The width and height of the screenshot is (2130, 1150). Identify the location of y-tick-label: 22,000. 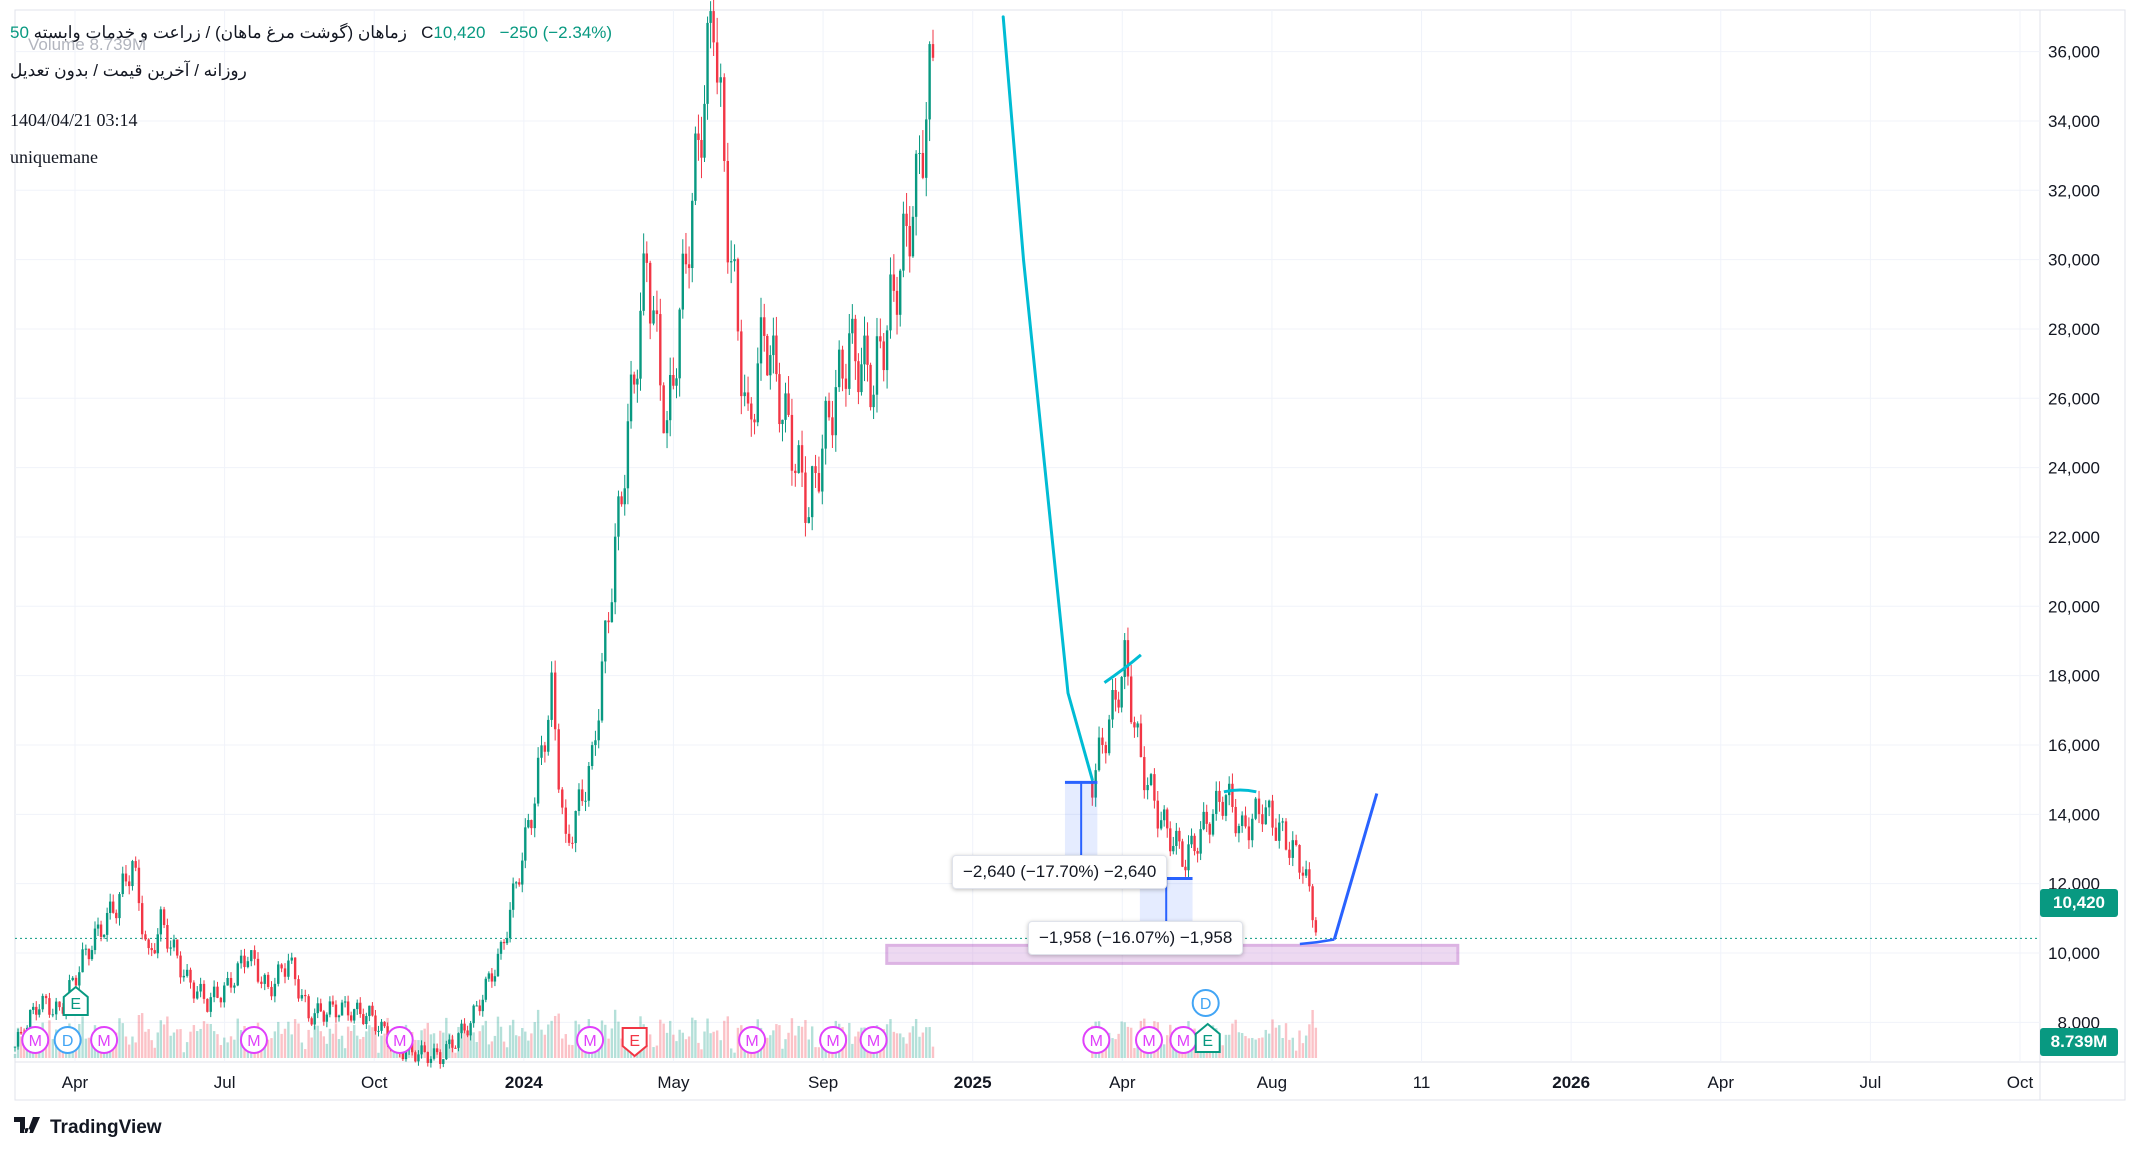
(2074, 537).